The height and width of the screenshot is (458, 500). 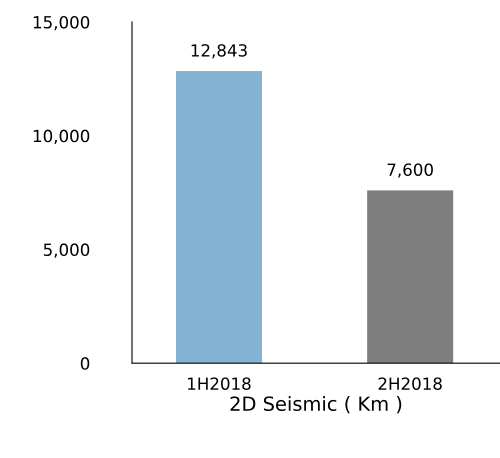 I want to click on y-tick-label: 5,000, so click(x=67, y=250).